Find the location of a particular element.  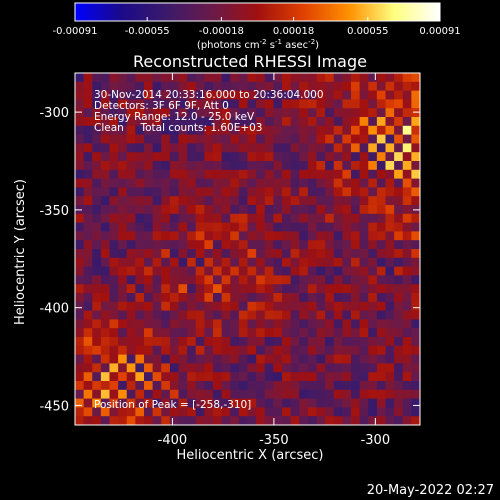

colorbar-tick-label: 0.00055 is located at coordinates (367, 31).